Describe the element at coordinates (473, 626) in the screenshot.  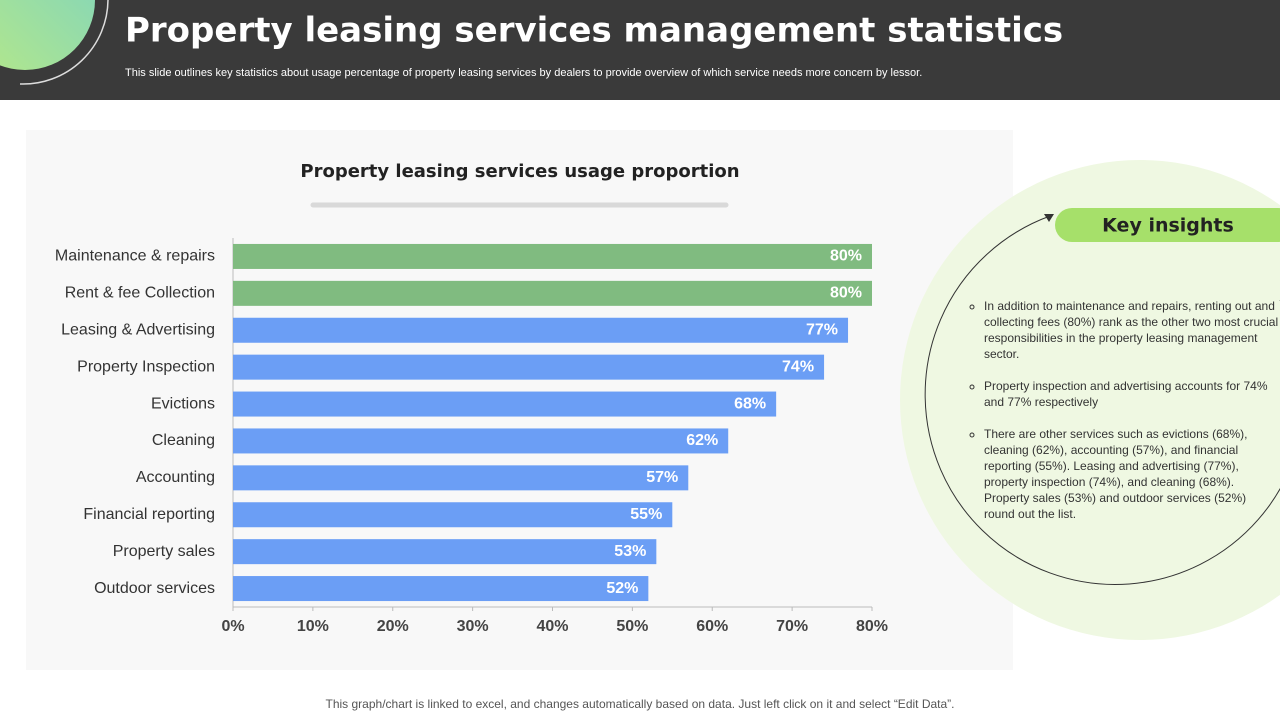
I see `x-tick-label: 30%` at that location.